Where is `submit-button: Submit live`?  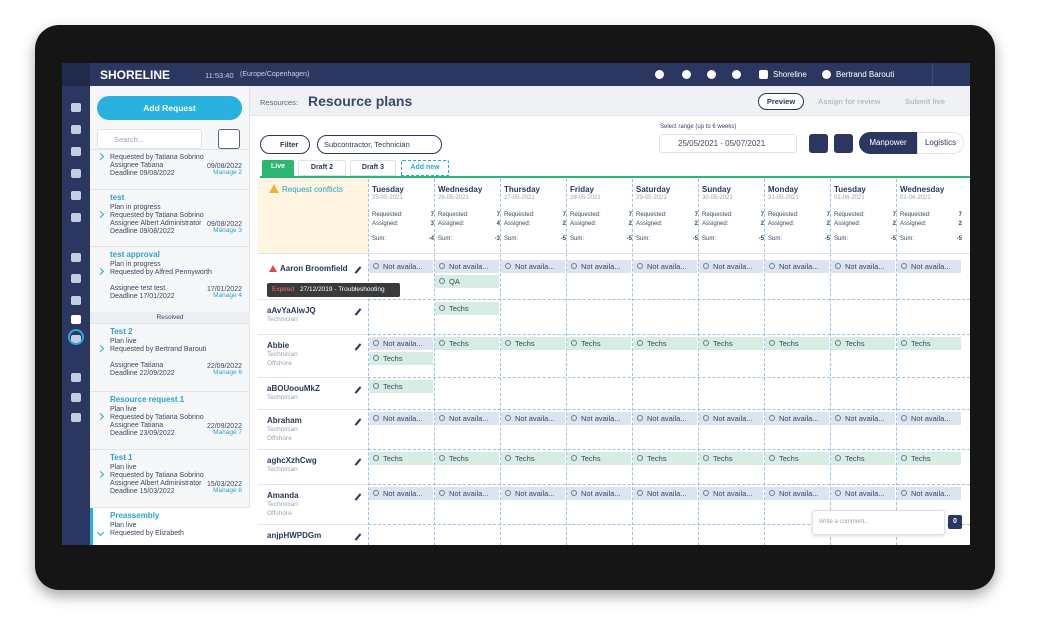
submit-button: Submit live is located at coordinates (925, 101).